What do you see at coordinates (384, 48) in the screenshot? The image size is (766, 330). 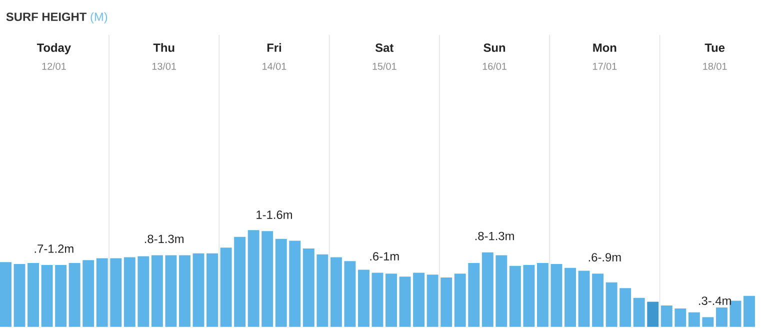 I see `text: Sat` at bounding box center [384, 48].